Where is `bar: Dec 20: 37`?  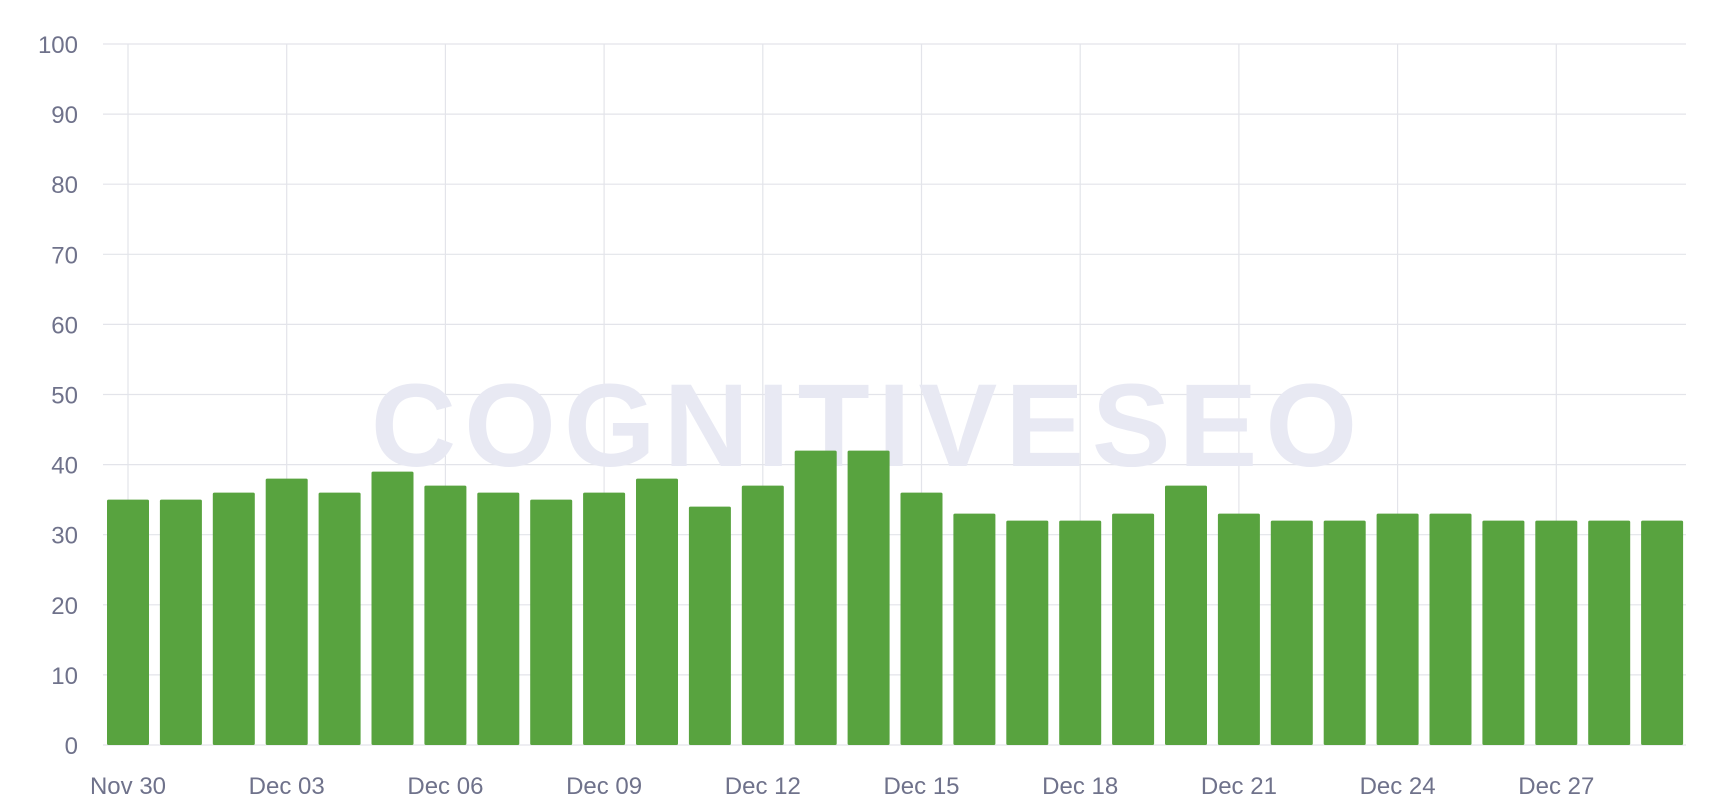
bar: Dec 20: 37 is located at coordinates (1186, 615).